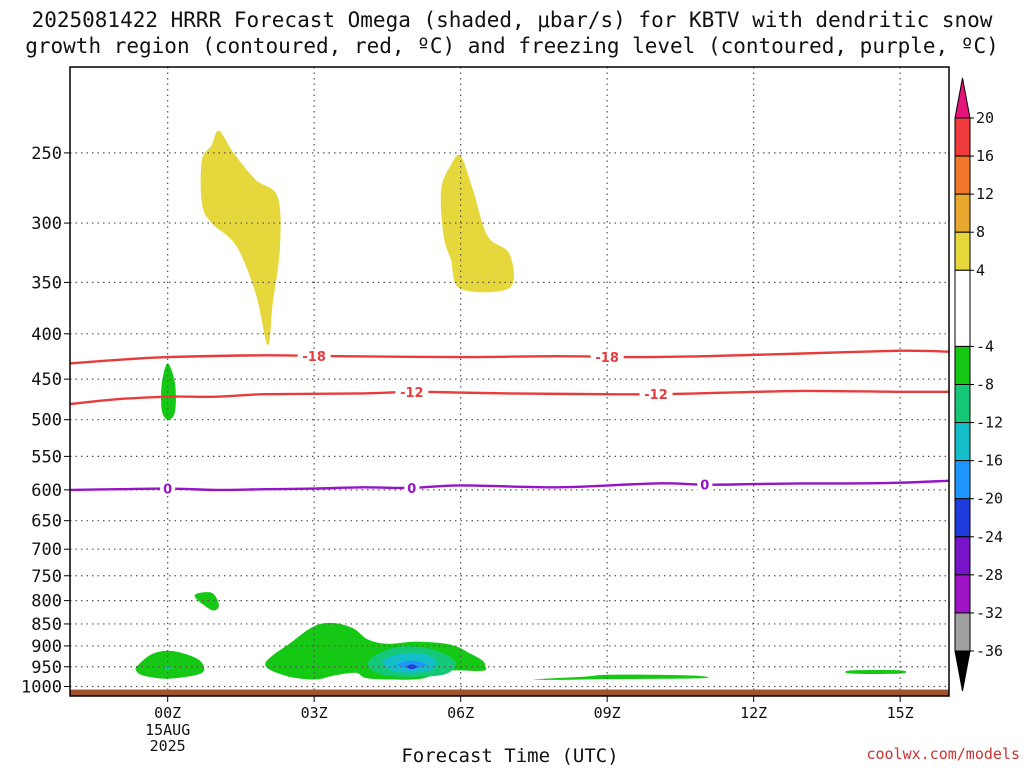 This screenshot has height=768, width=1024. What do you see at coordinates (46, 283) in the screenshot?
I see `y-tick-label: 350` at bounding box center [46, 283].